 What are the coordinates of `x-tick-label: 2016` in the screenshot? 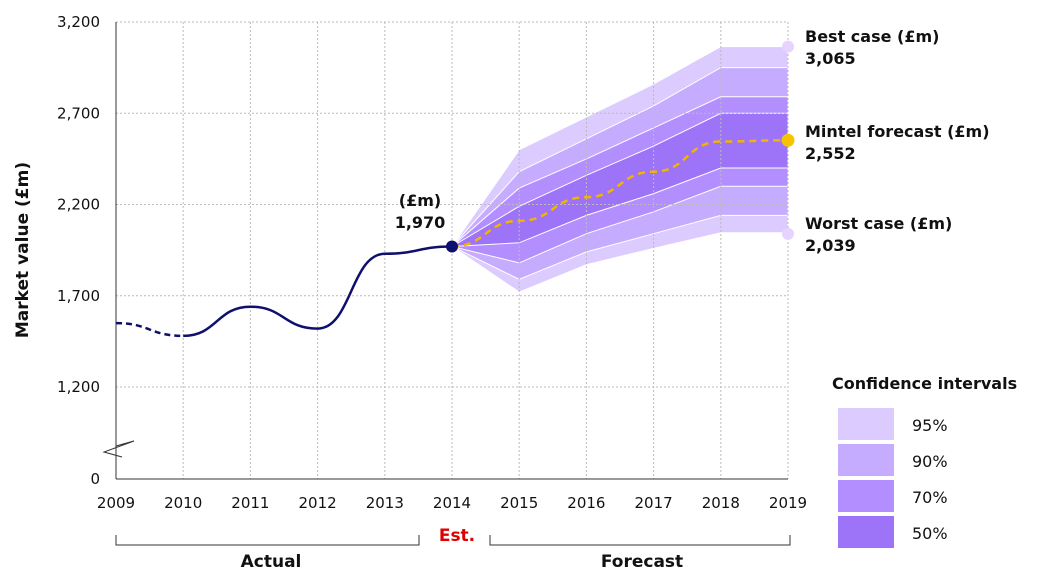 It's located at (586, 503).